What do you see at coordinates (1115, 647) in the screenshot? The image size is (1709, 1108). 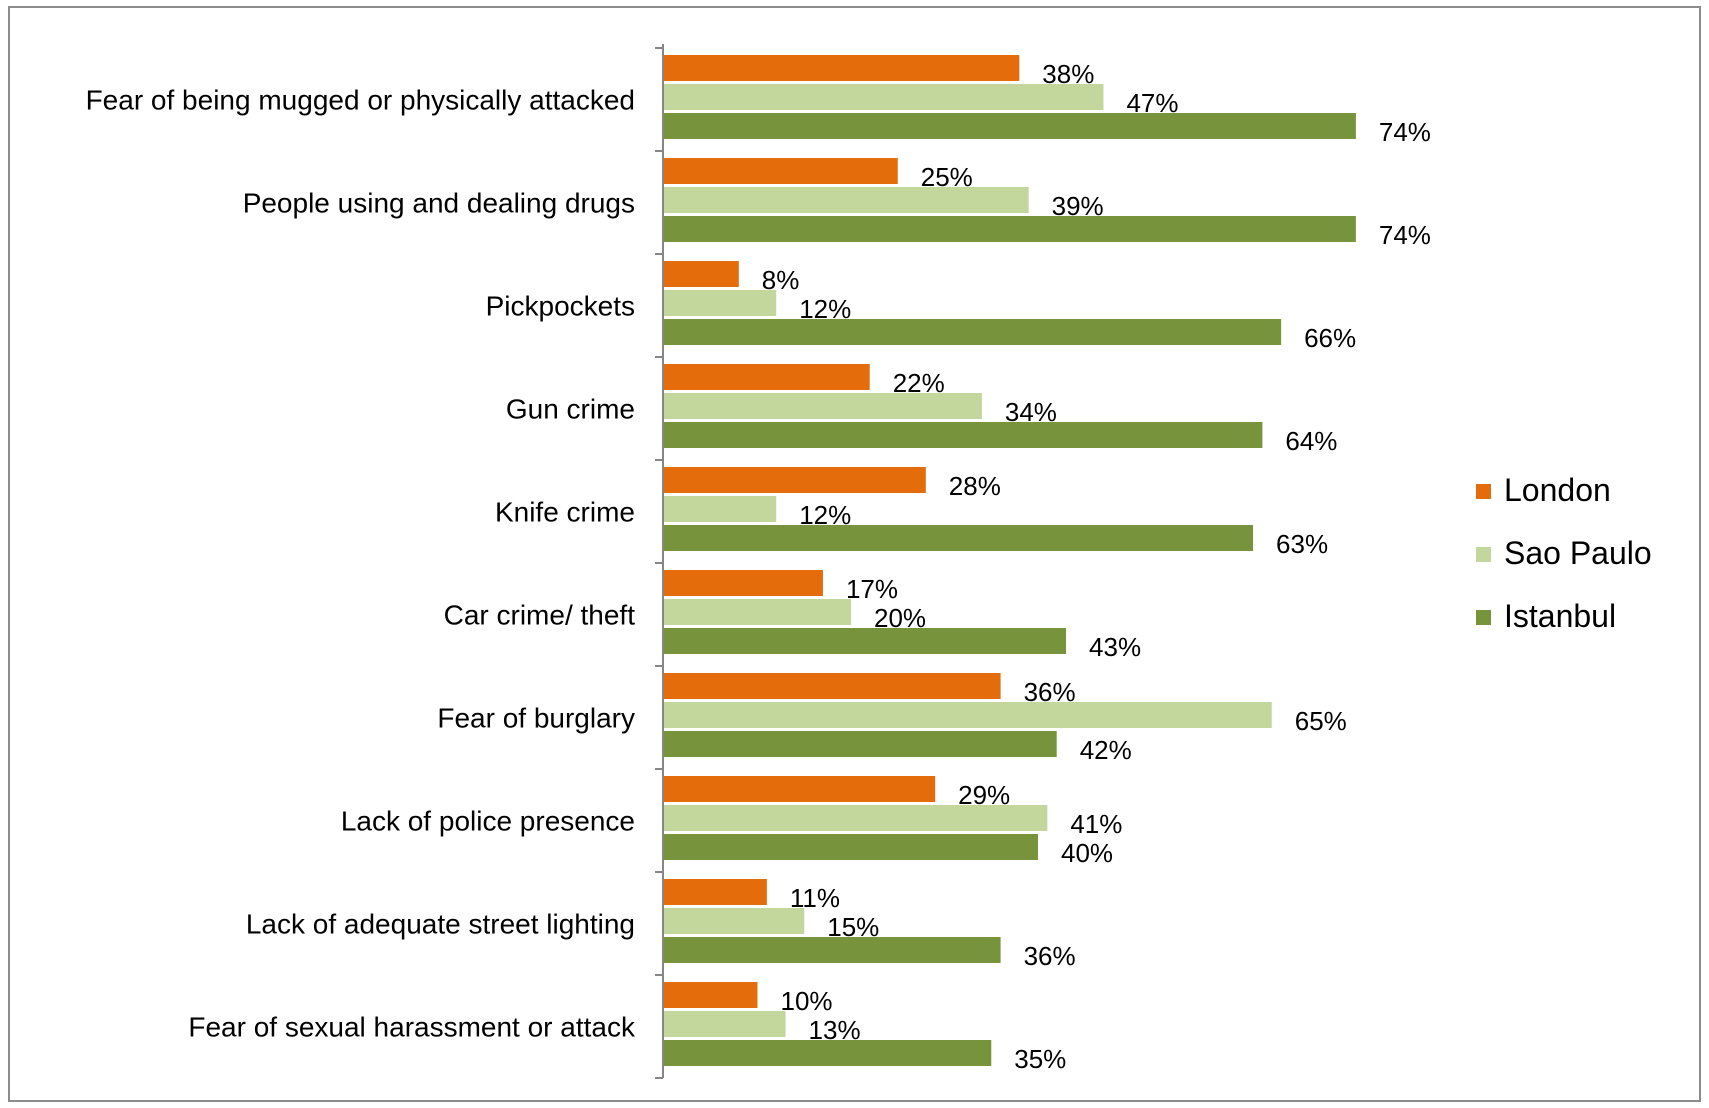 I see `data-label: 43%` at bounding box center [1115, 647].